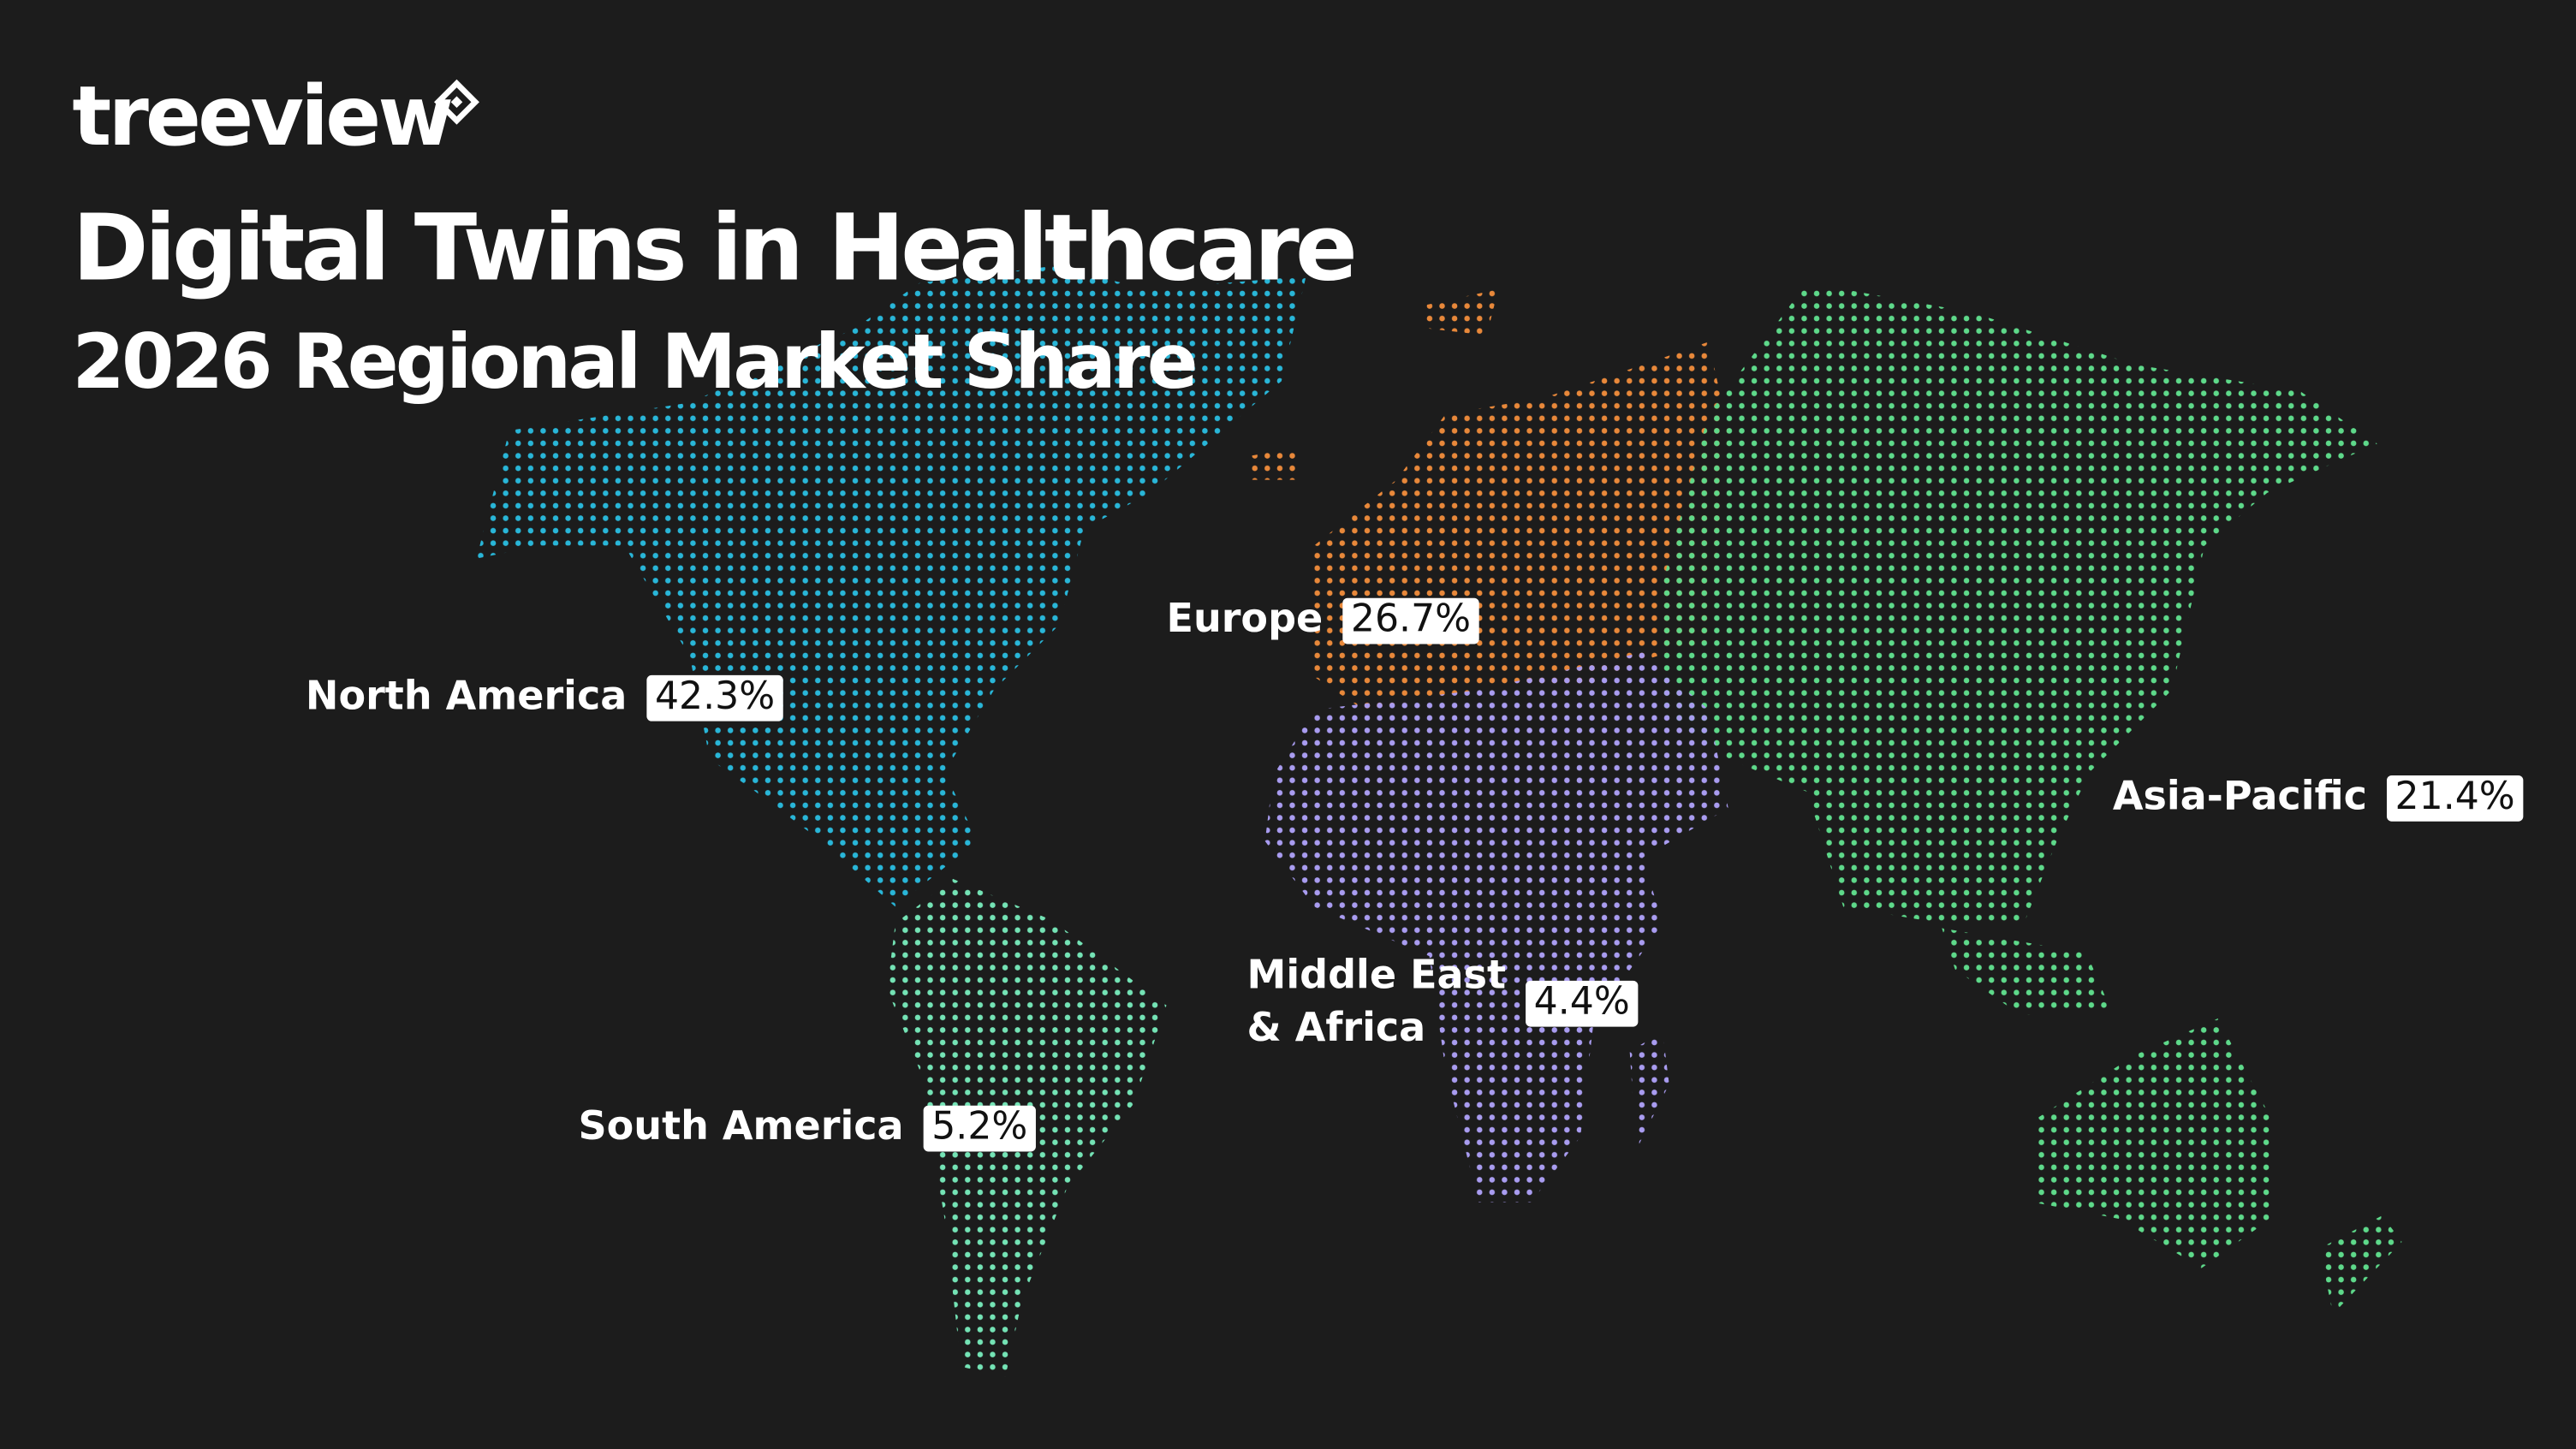 Image resolution: width=2576 pixels, height=1449 pixels. What do you see at coordinates (466, 695) in the screenshot?
I see `region-name: North America` at bounding box center [466, 695].